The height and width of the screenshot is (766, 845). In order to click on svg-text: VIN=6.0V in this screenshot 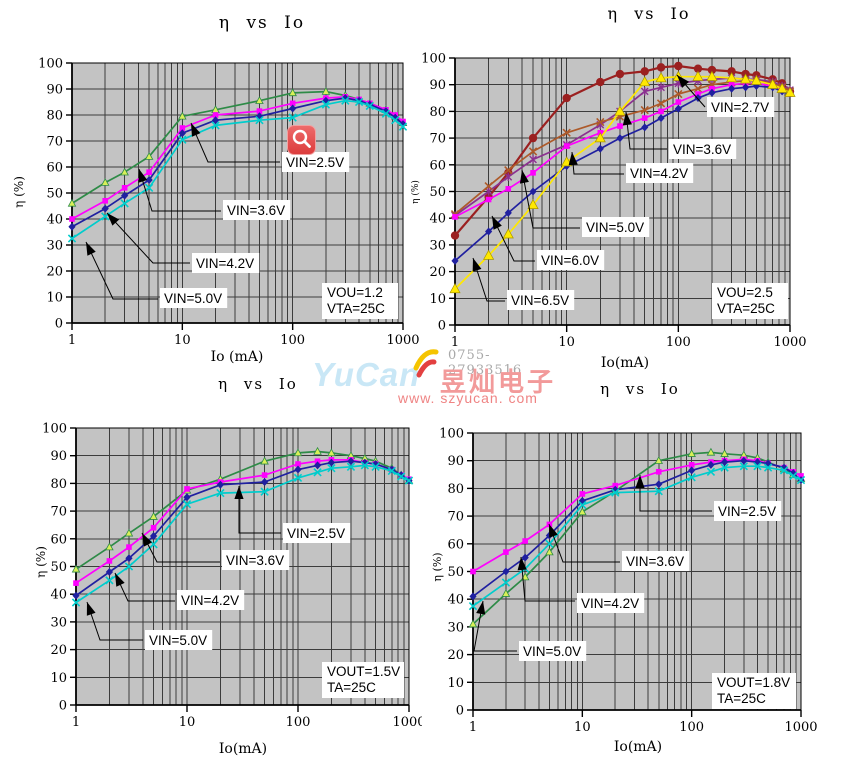, I will do `click(570, 260)`.